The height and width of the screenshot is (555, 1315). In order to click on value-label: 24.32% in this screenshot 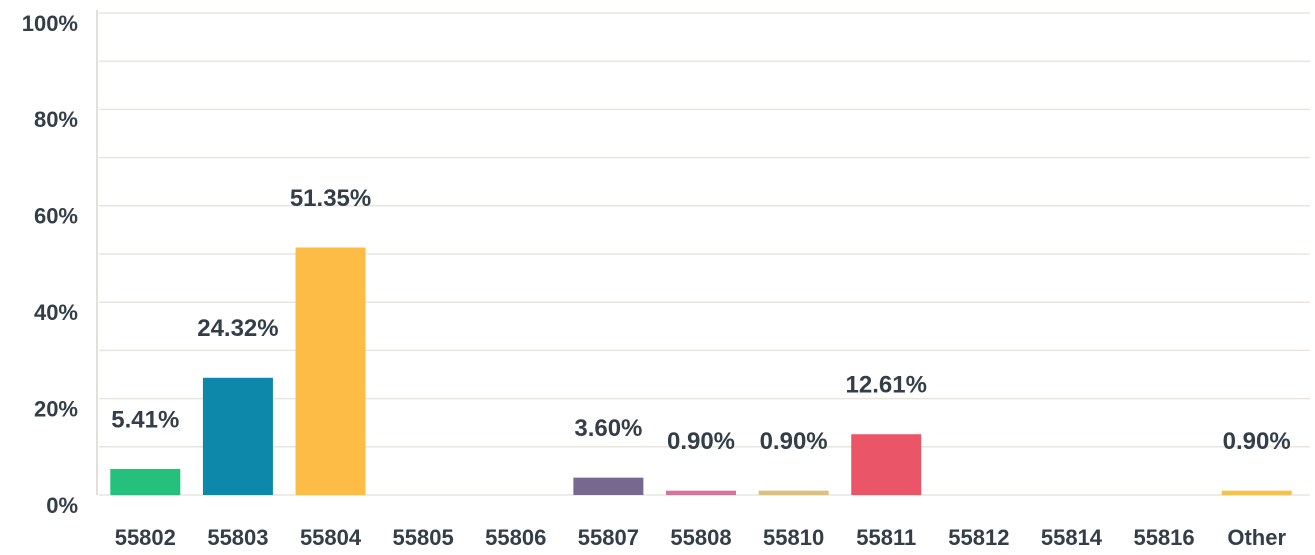, I will do `click(237, 328)`.